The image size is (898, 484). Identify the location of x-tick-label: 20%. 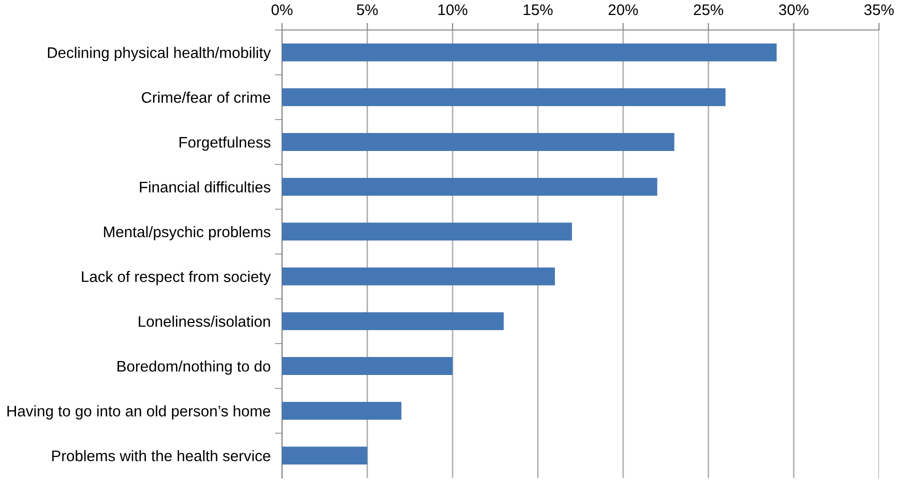
(623, 10).